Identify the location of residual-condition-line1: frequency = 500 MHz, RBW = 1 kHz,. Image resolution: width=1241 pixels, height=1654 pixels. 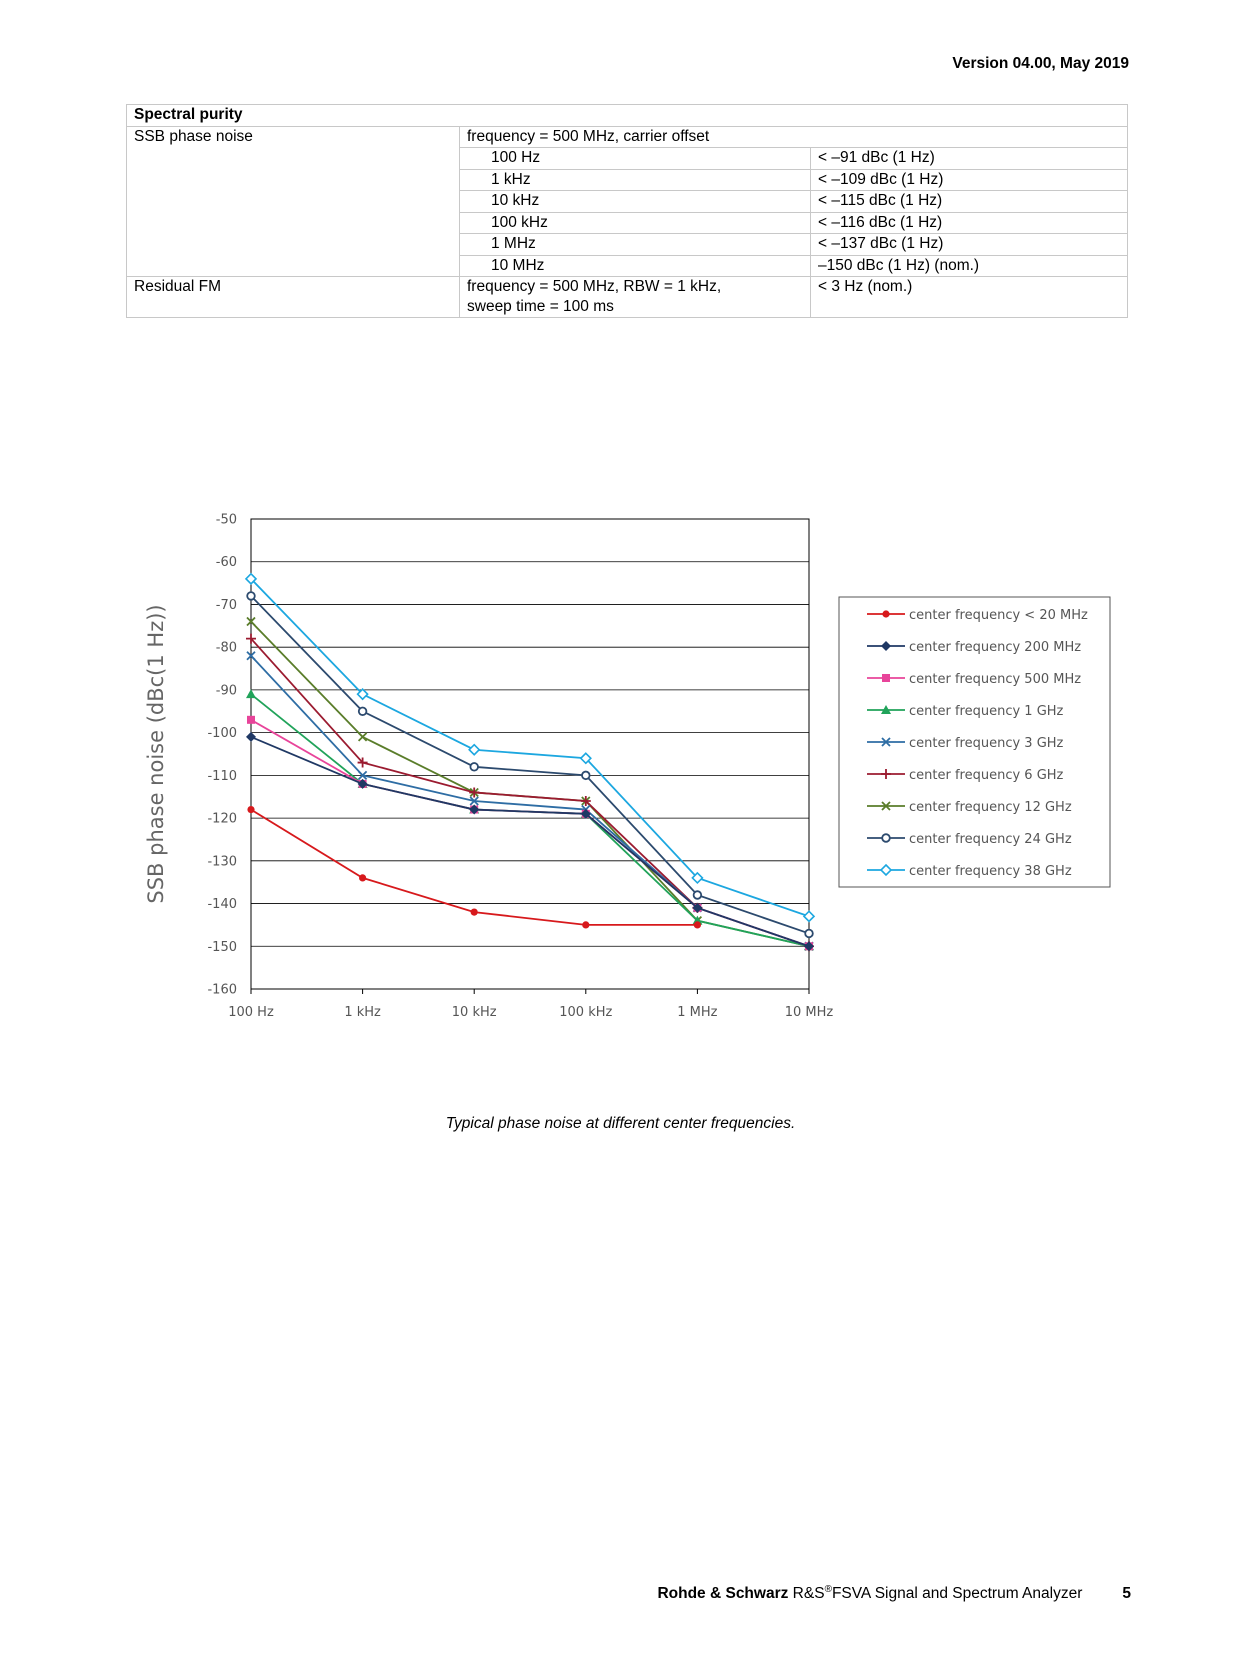
(594, 286).